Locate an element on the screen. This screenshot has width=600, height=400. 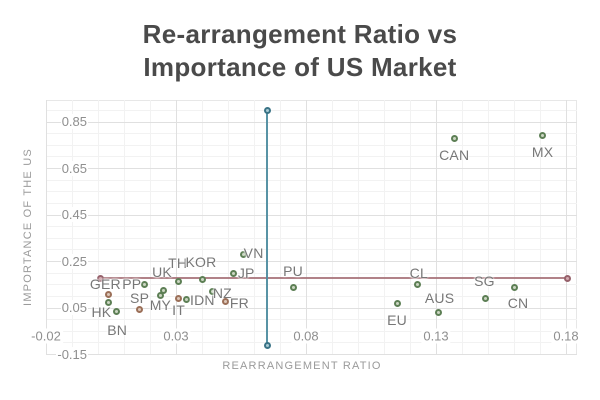
data-point-pu is located at coordinates (293, 288).